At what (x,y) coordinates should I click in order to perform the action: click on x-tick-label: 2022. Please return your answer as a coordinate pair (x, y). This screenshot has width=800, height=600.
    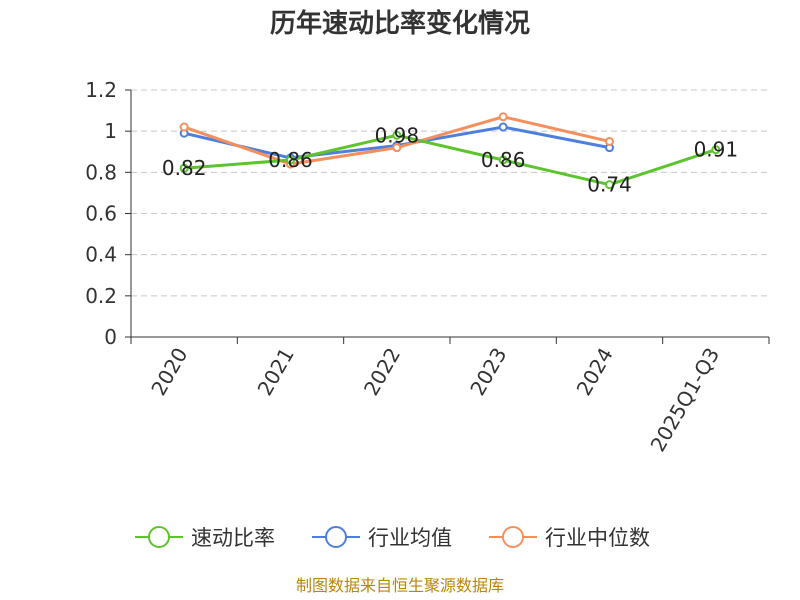
    Looking at the image, I should click on (382, 372).